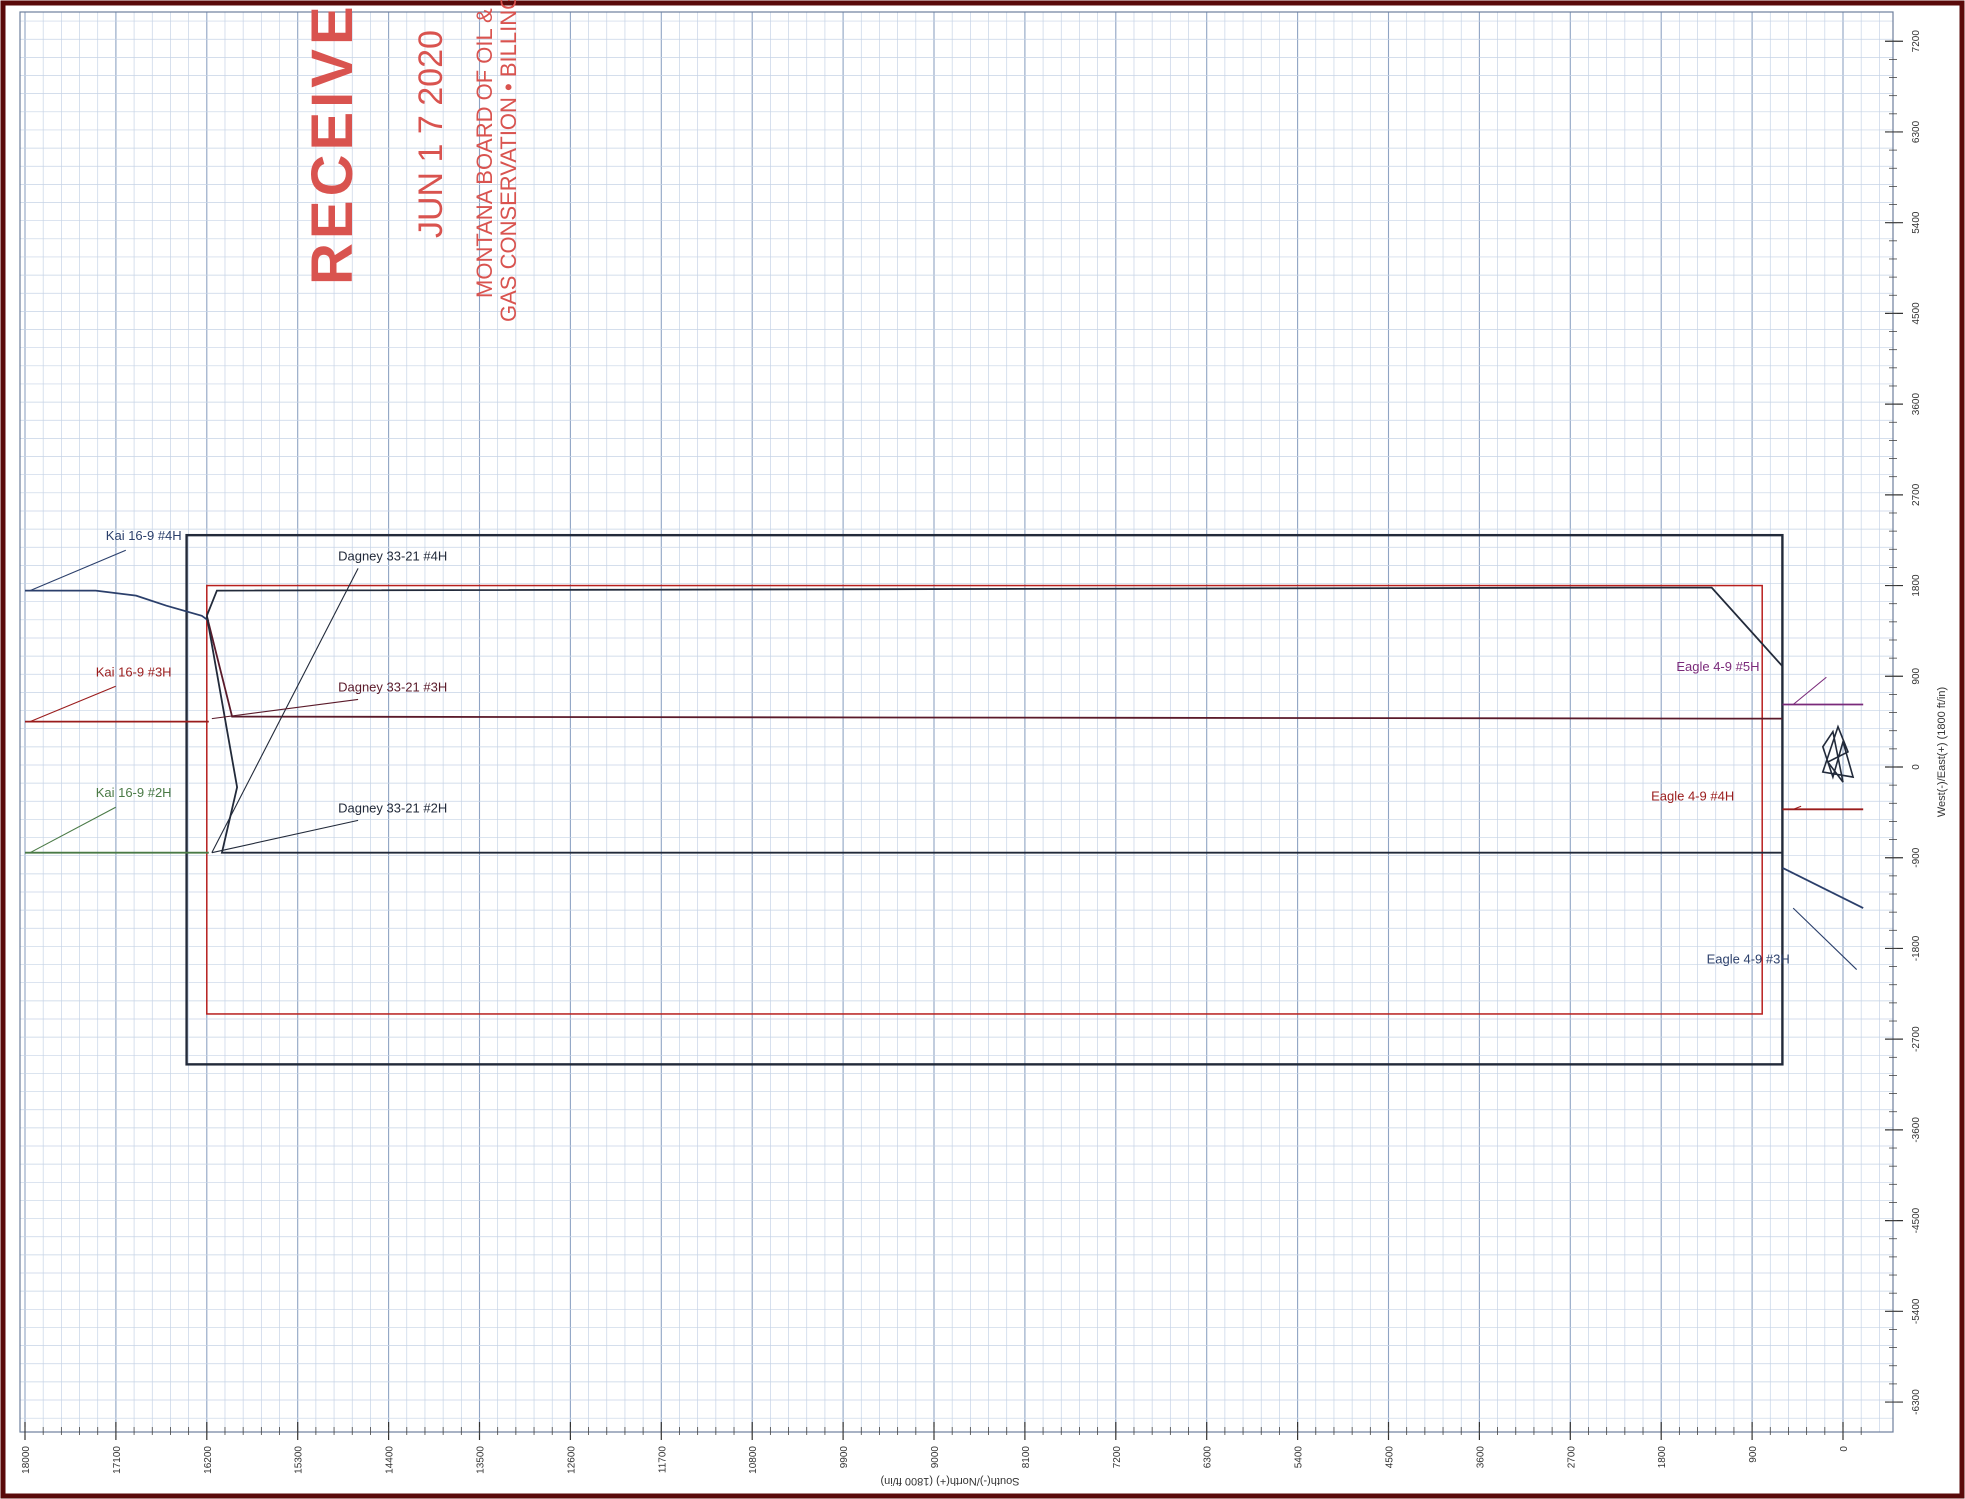 This screenshot has width=1965, height=1499. I want to click on y-axis-label: West(-)/East(+) (1800 ft/in), so click(1942, 752).